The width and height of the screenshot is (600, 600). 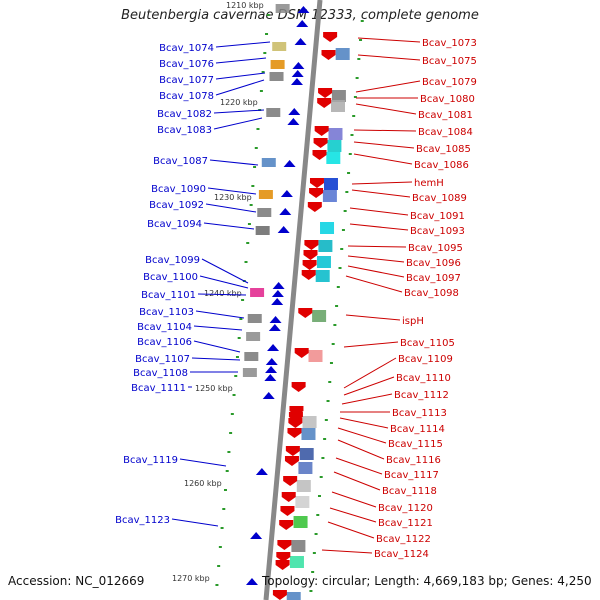 I want to click on gene-label: Bcav_1073, so click(x=449, y=43).